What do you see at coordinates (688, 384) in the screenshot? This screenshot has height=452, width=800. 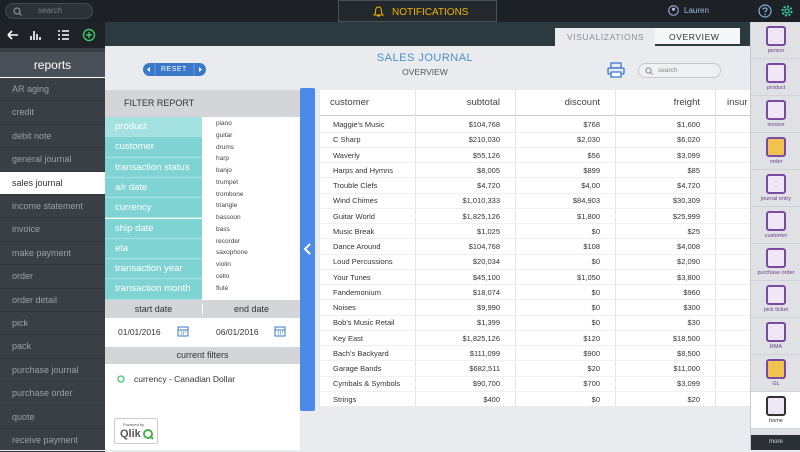 I see `table-cell: $3,099` at bounding box center [688, 384].